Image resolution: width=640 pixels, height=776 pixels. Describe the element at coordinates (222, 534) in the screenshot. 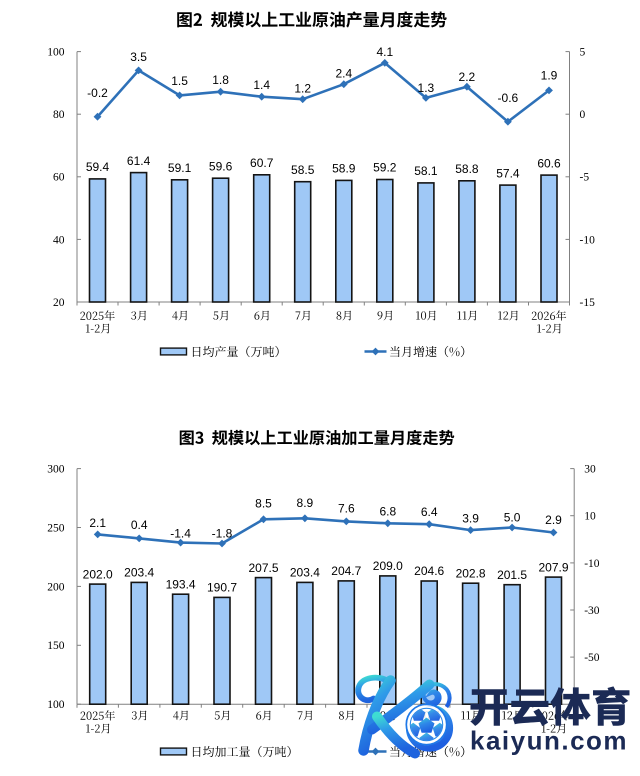

I see `svg-text: -1.8` at that location.